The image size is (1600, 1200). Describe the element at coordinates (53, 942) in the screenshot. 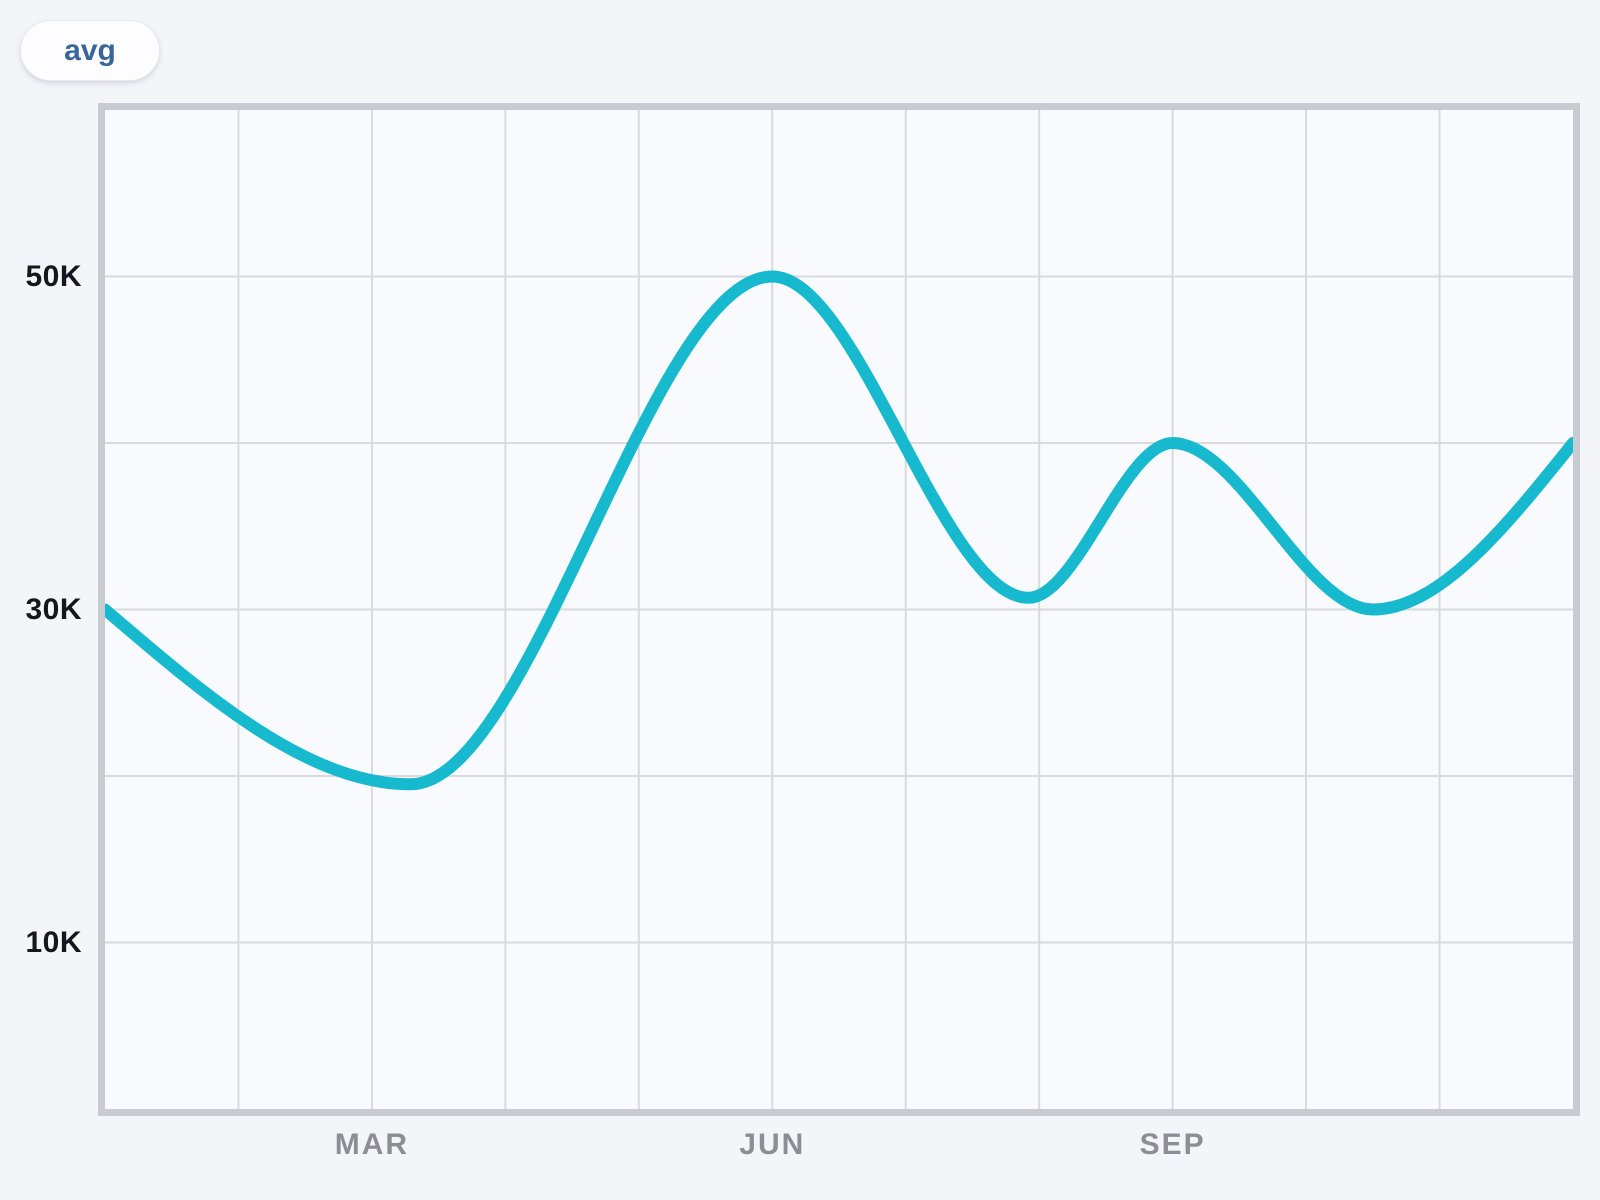

I see `y-tick-label: 10K` at that location.